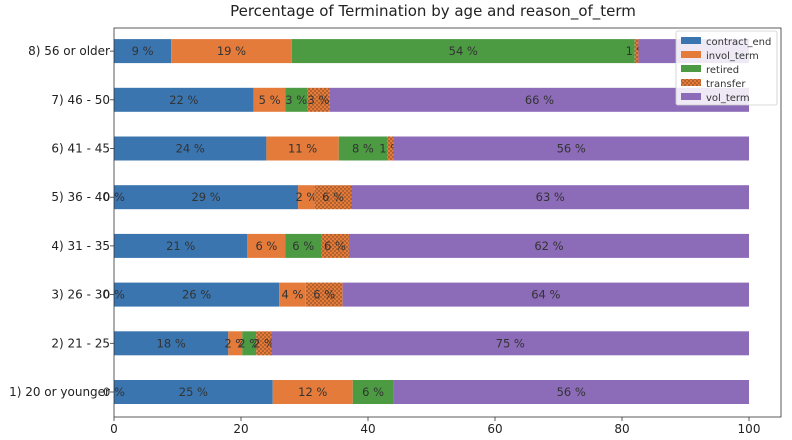 The image size is (792, 440). Describe the element at coordinates (728, 98) in the screenshot. I see `legend-entry: vol_term` at that location.